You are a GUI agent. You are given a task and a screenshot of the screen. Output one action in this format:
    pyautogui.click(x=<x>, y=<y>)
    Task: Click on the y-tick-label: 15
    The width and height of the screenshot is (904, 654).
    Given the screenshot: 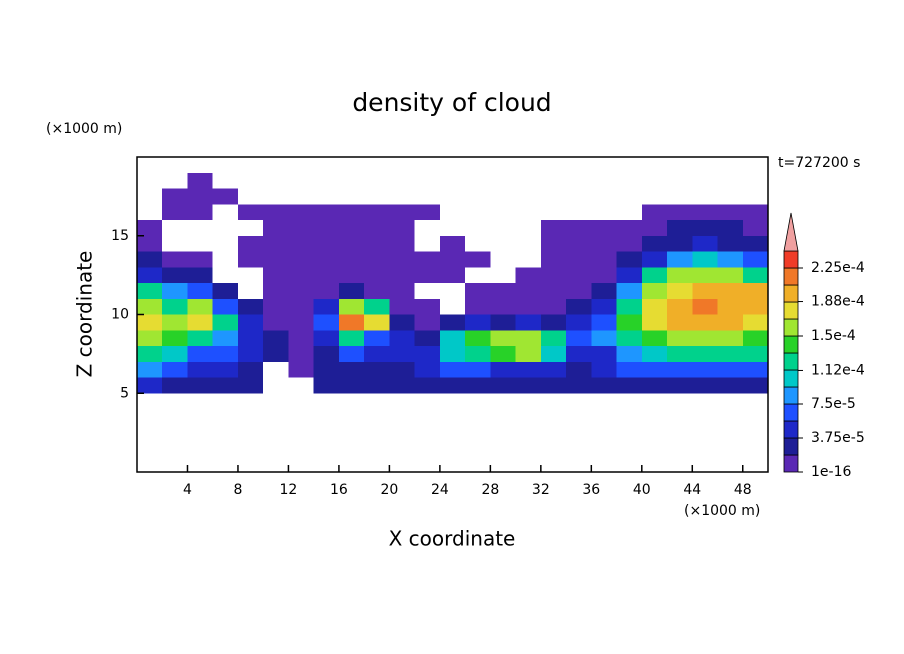 What is the action you would take?
    pyautogui.click(x=120, y=236)
    